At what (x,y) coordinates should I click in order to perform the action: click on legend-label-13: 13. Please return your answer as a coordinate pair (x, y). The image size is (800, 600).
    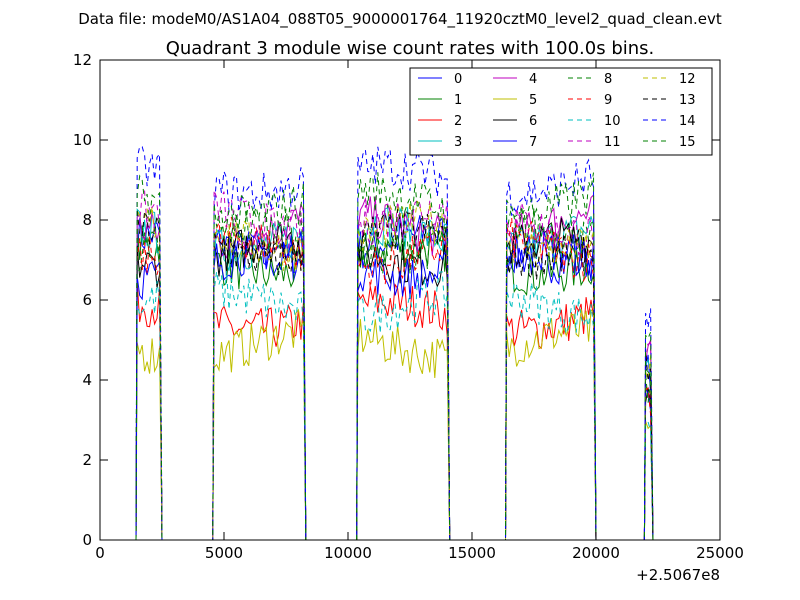
    Looking at the image, I should click on (687, 100).